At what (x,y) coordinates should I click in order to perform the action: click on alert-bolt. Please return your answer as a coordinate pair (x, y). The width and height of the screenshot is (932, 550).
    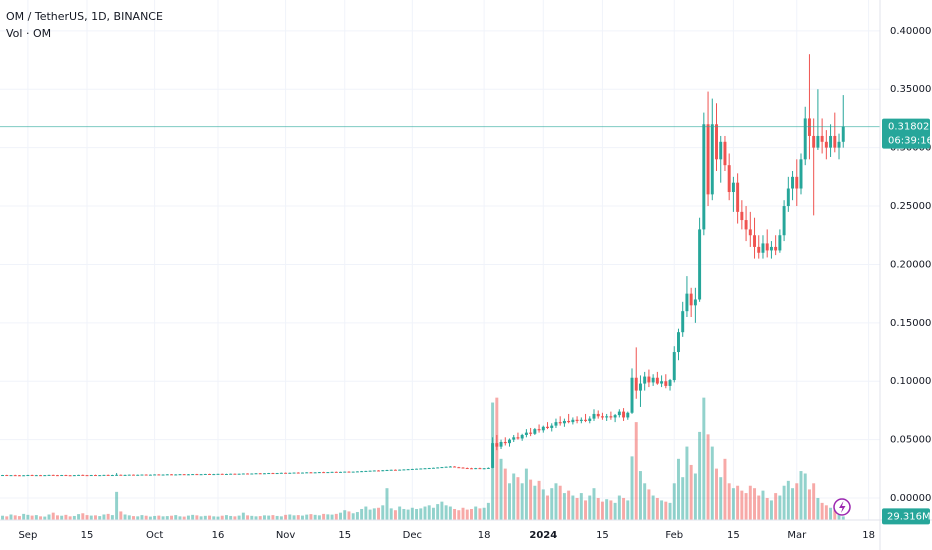
    Looking at the image, I should click on (842, 507).